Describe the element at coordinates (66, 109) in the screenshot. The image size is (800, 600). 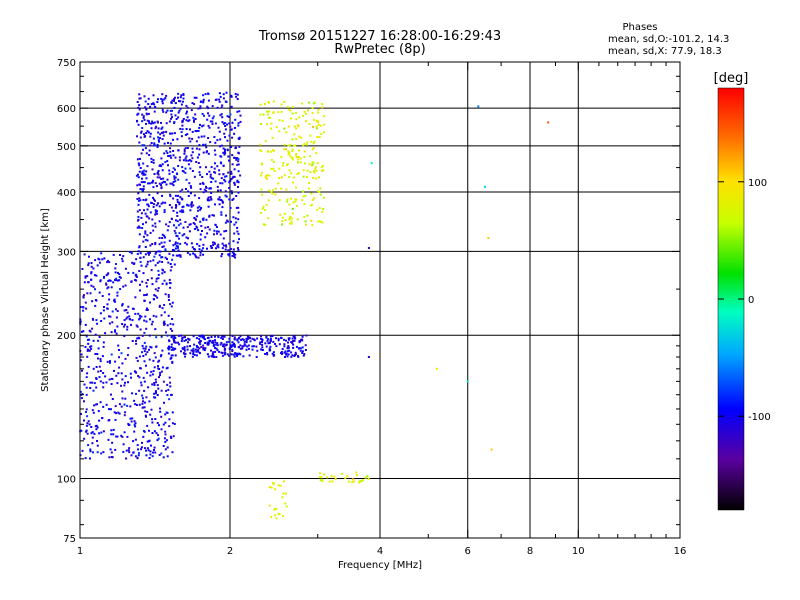
I see `y-tick-label: 600` at that location.